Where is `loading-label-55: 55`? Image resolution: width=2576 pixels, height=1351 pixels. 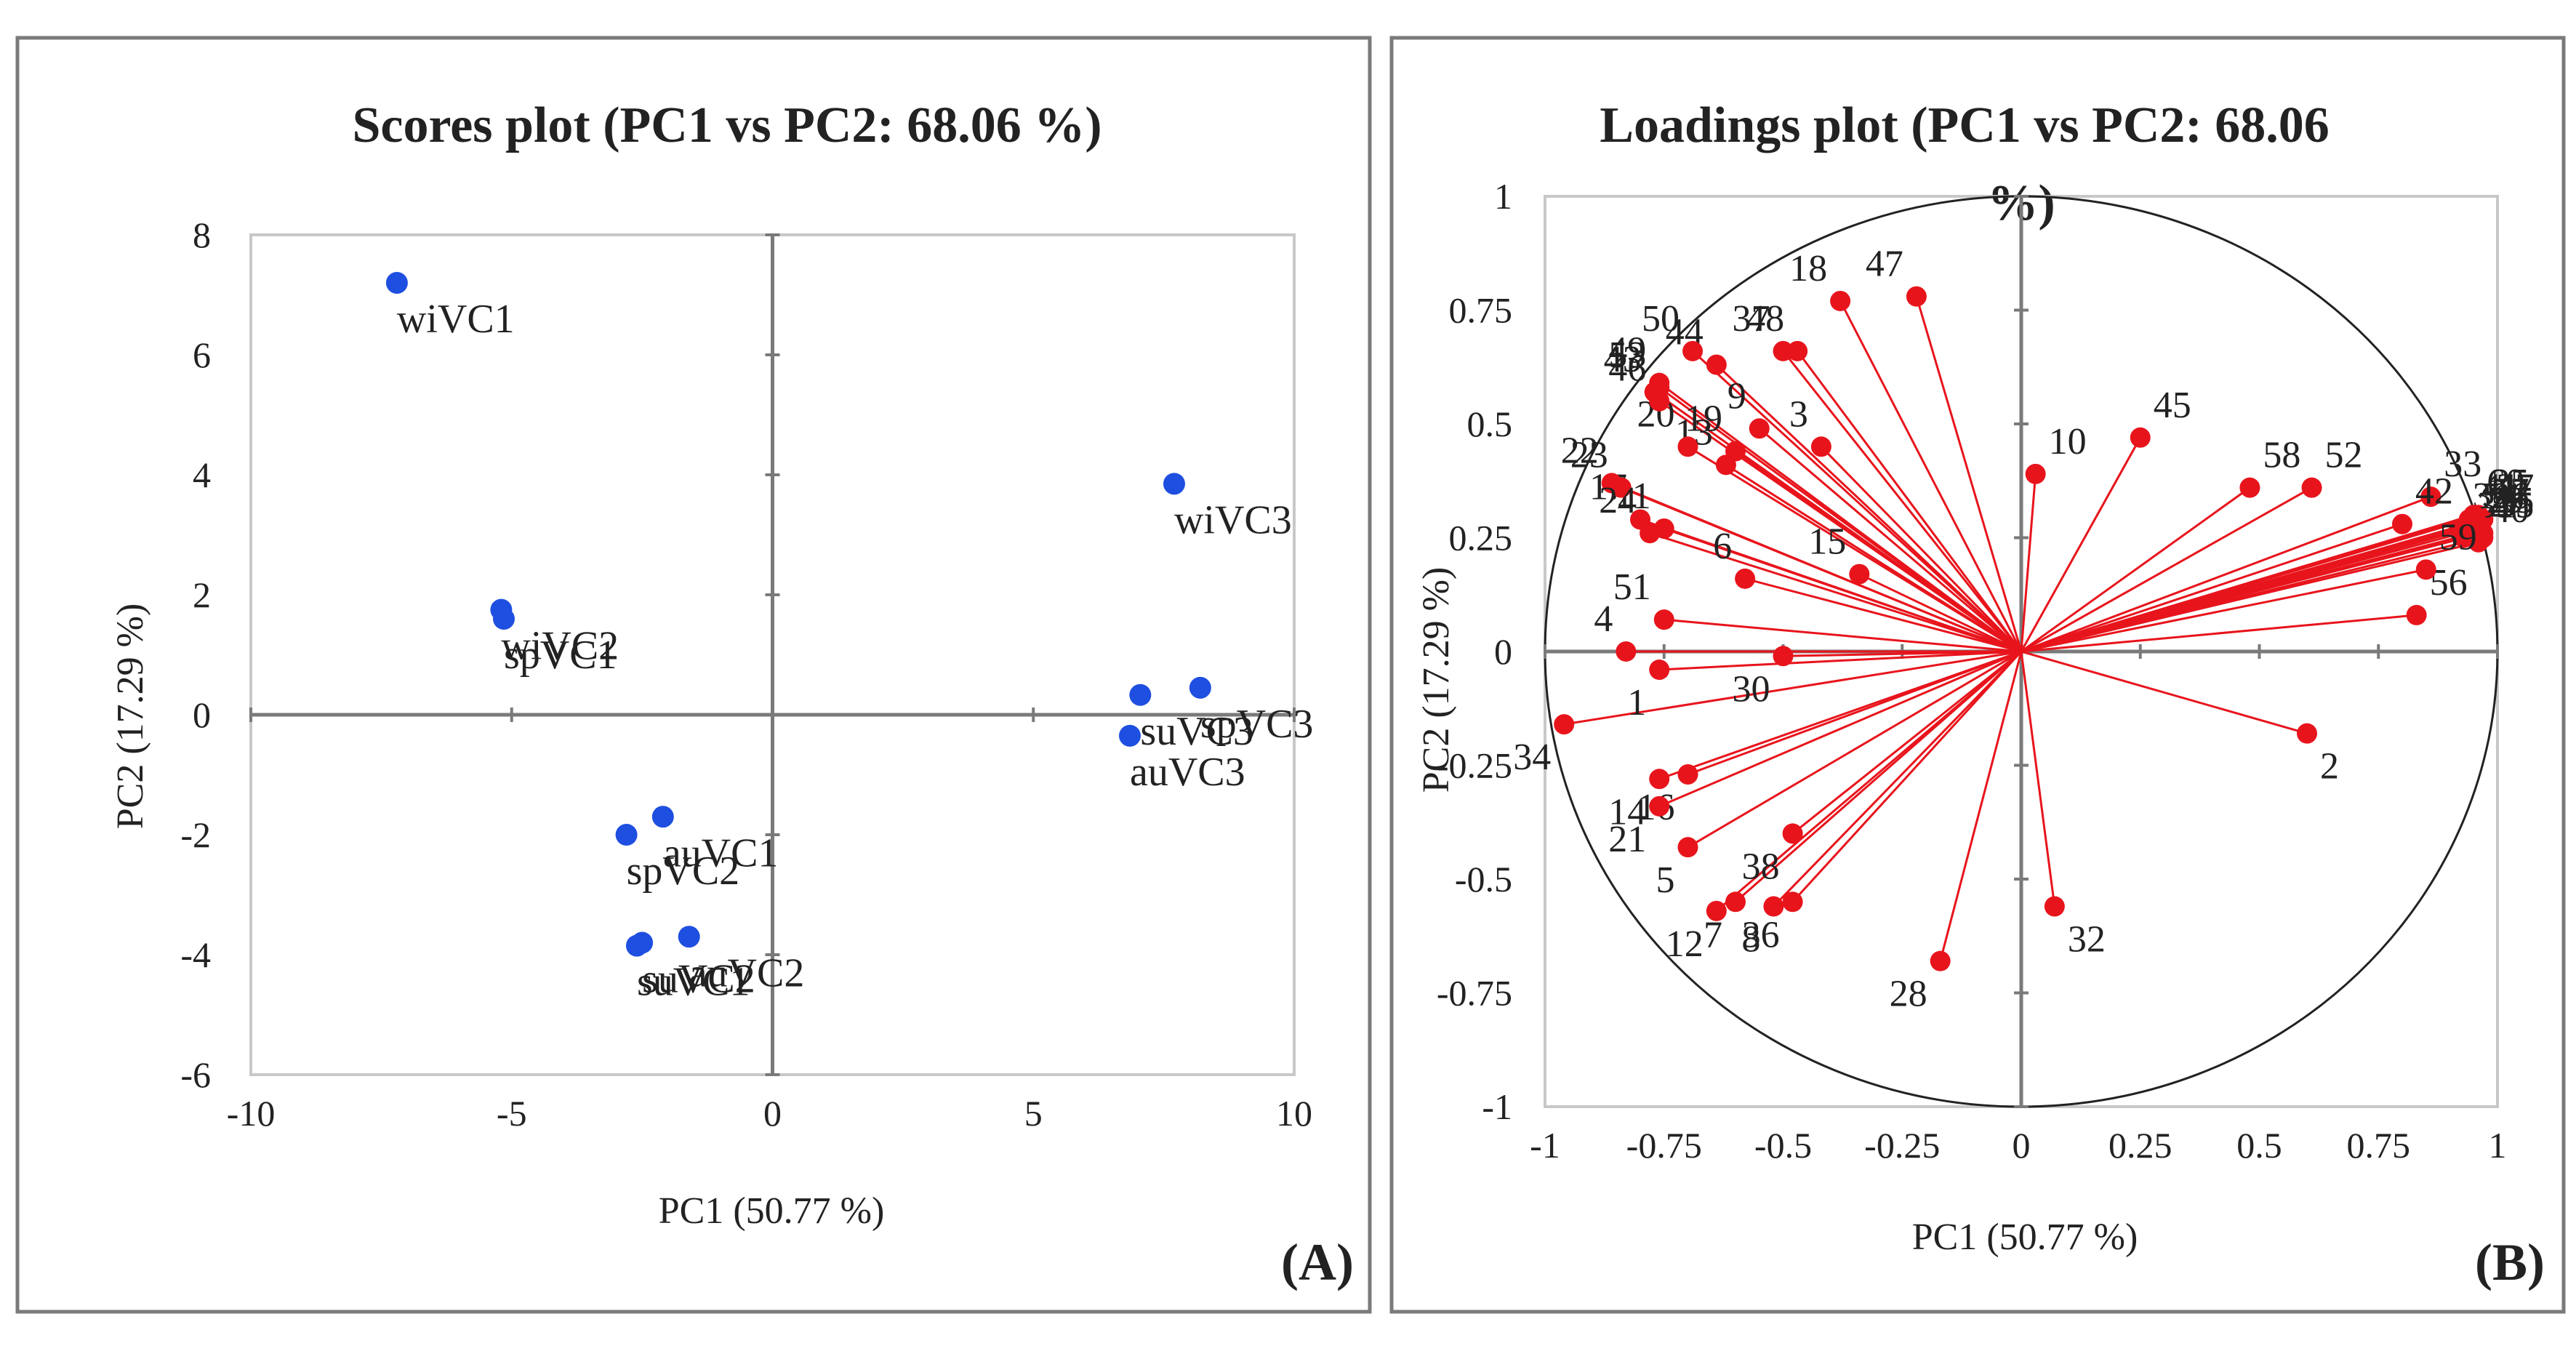
loading-label-55: 55 is located at coordinates (2515, 501).